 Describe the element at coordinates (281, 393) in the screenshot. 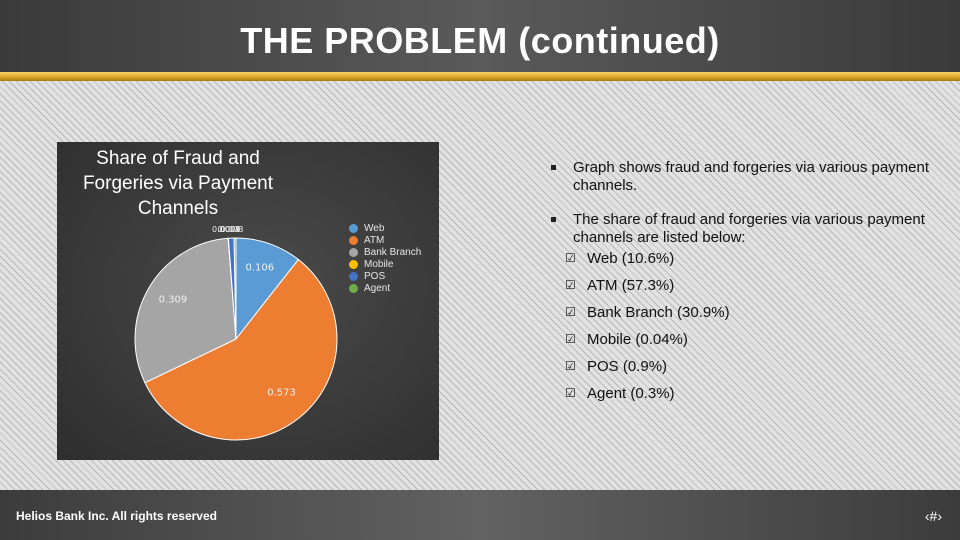

I see `data-label: 0.573` at that location.